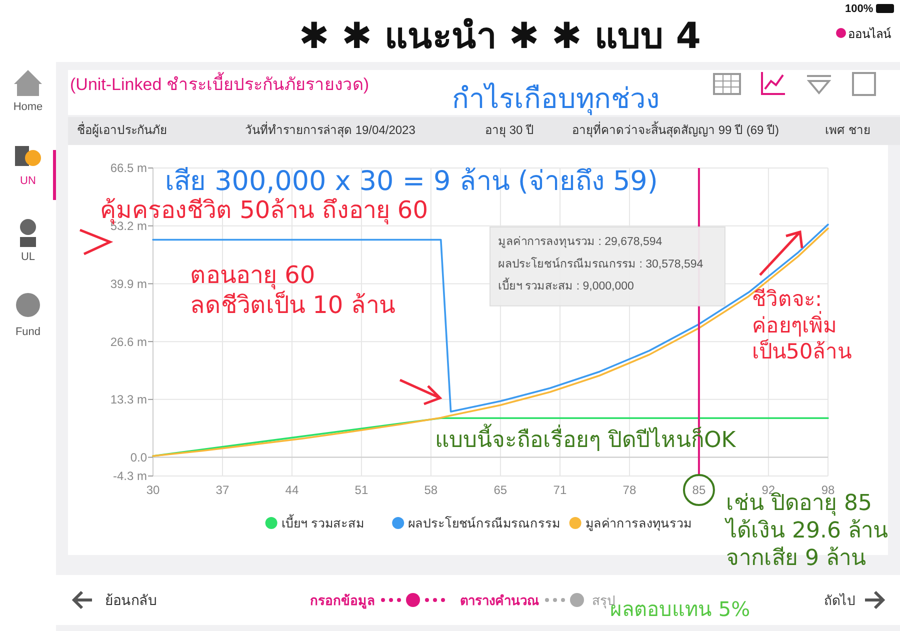 The image size is (900, 631). What do you see at coordinates (411, 181) in the screenshot?
I see `annotation: เสีย 300,000 x 30 = 9 ล้าน (จ่ายถึง 59)` at bounding box center [411, 181].